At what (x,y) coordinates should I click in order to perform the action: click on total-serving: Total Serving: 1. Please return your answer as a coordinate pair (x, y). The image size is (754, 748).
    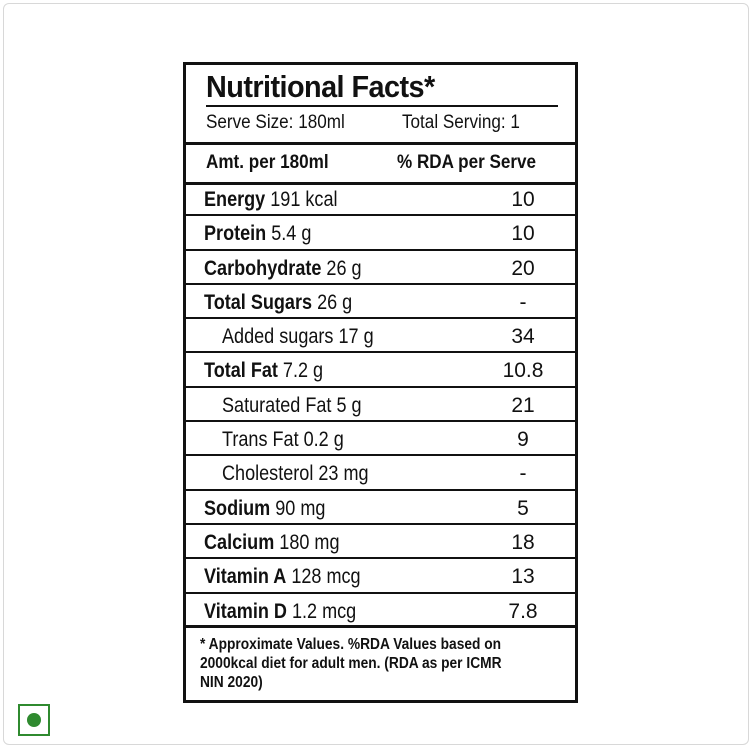
    Looking at the image, I should click on (461, 122).